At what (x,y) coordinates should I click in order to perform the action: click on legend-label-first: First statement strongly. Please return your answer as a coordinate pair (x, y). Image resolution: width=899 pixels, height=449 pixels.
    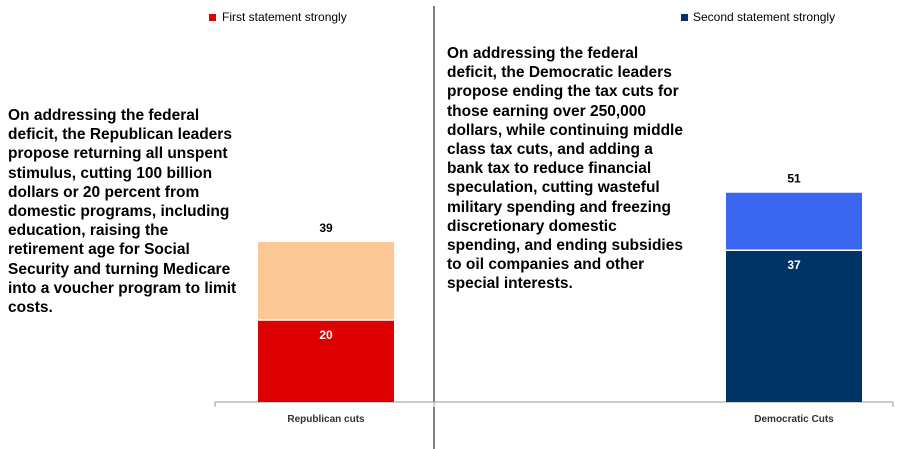
    Looking at the image, I should click on (284, 17).